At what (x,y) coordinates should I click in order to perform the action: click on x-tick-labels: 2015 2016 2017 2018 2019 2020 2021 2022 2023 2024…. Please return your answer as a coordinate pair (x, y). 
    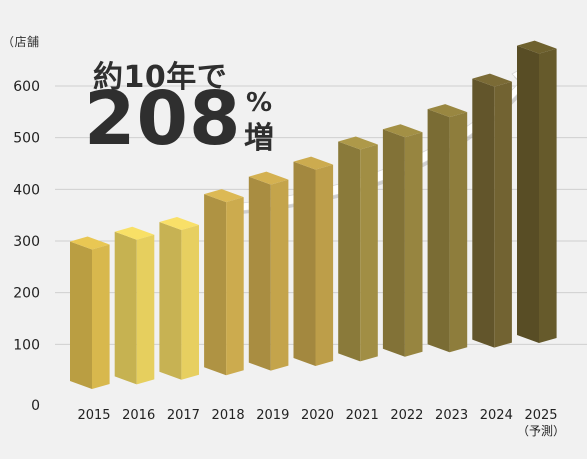
    Looking at the image, I should click on (321, 423).